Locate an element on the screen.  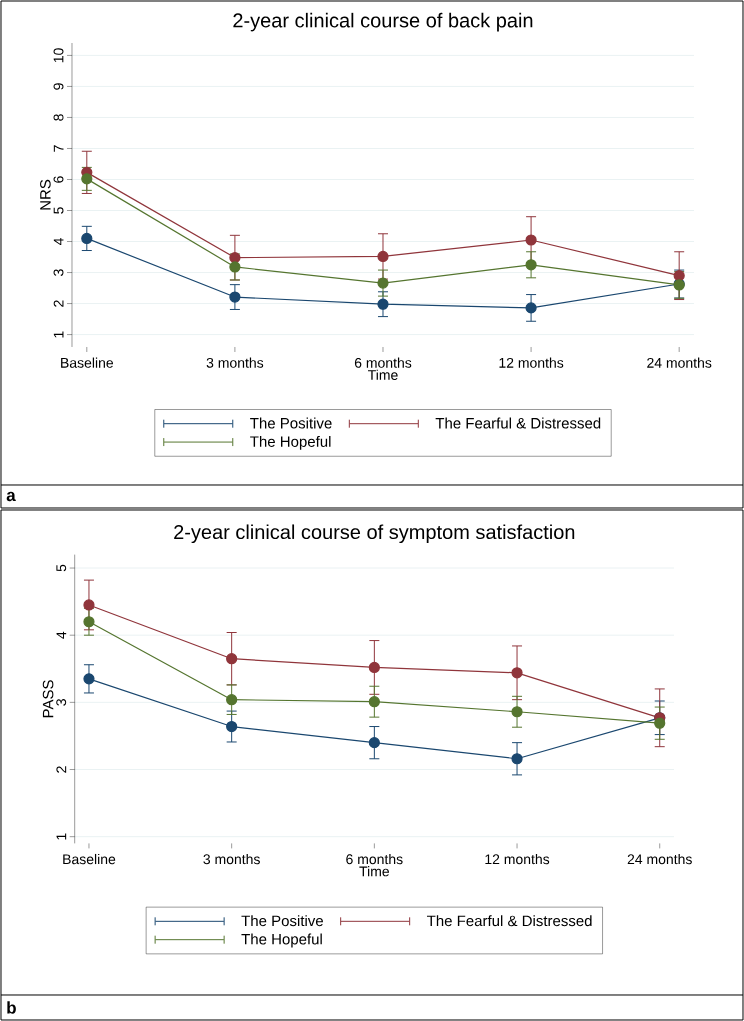
chart-title: 2-year clinical course of back pain is located at coordinates (383, 22).